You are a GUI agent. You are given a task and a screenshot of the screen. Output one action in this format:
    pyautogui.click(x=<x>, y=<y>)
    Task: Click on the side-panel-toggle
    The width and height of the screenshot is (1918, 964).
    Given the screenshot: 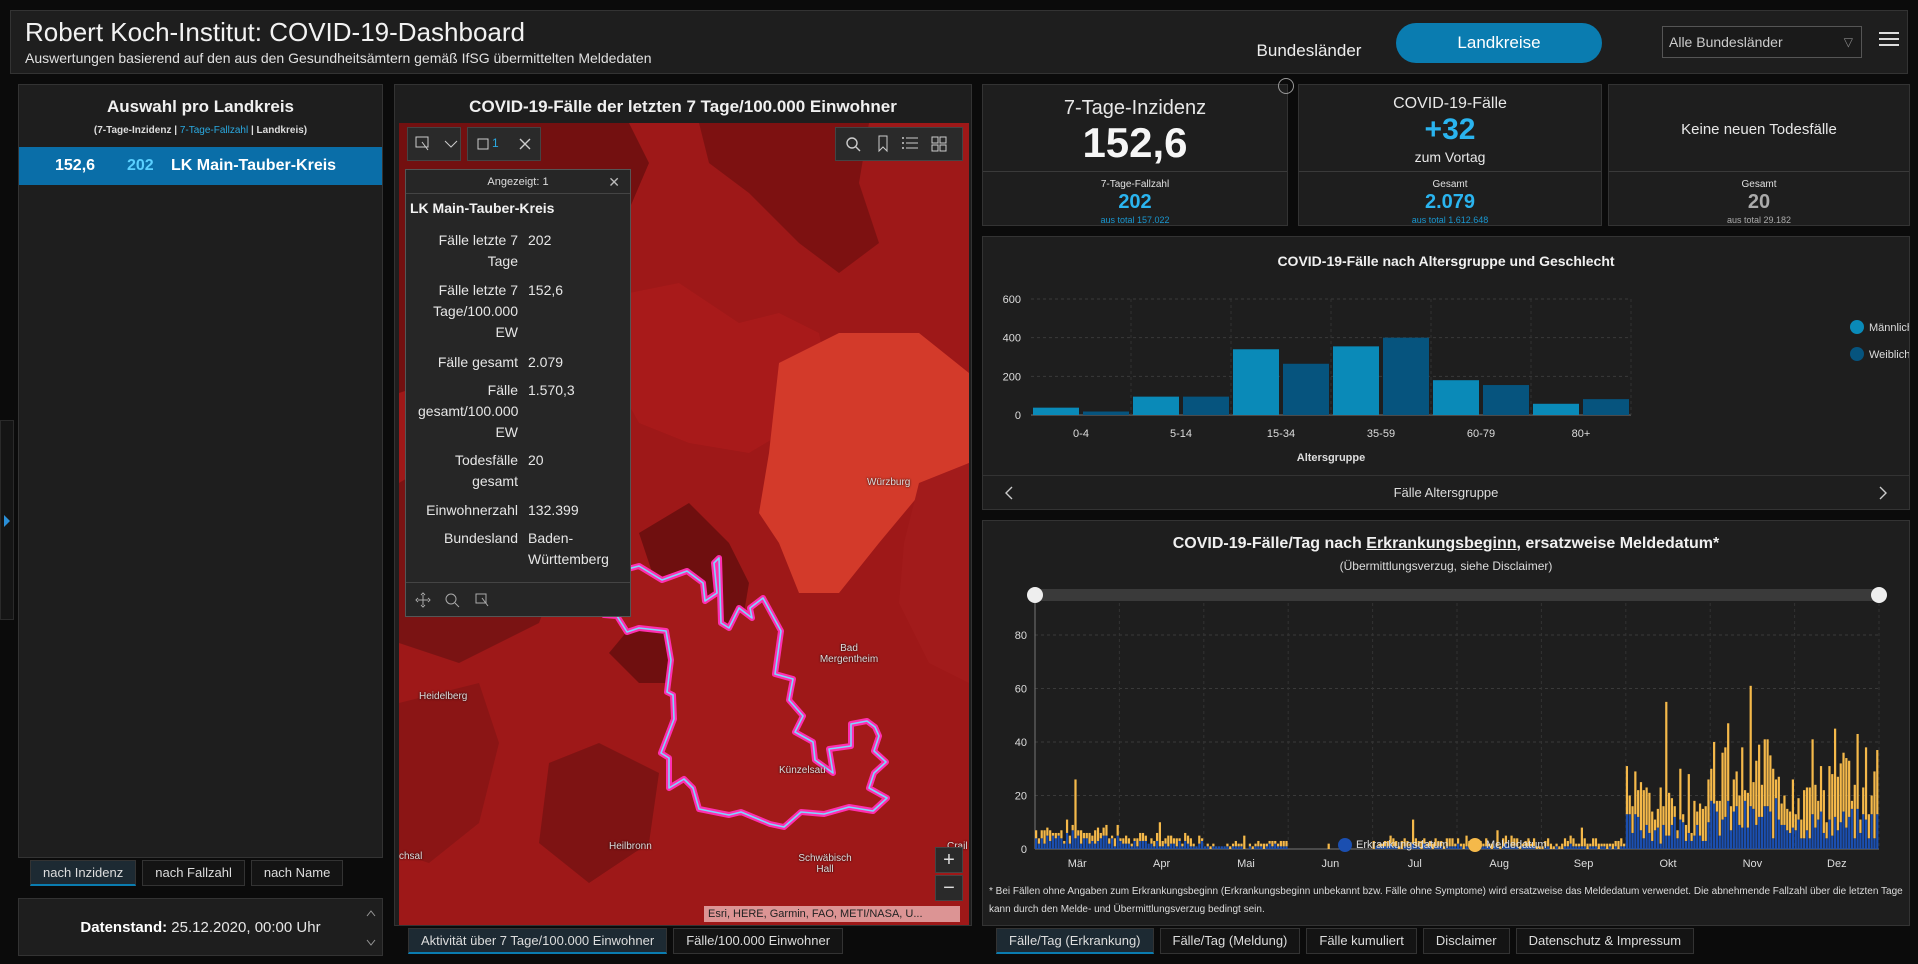 What is the action you would take?
    pyautogui.click(x=7, y=520)
    